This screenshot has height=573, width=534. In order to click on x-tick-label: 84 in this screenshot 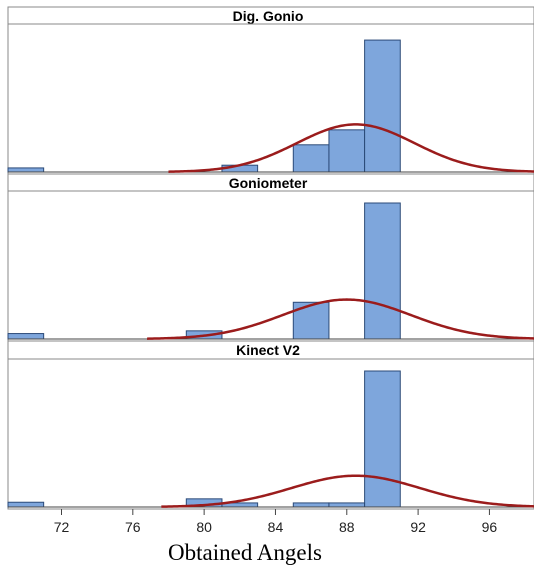, I will do `click(276, 527)`.